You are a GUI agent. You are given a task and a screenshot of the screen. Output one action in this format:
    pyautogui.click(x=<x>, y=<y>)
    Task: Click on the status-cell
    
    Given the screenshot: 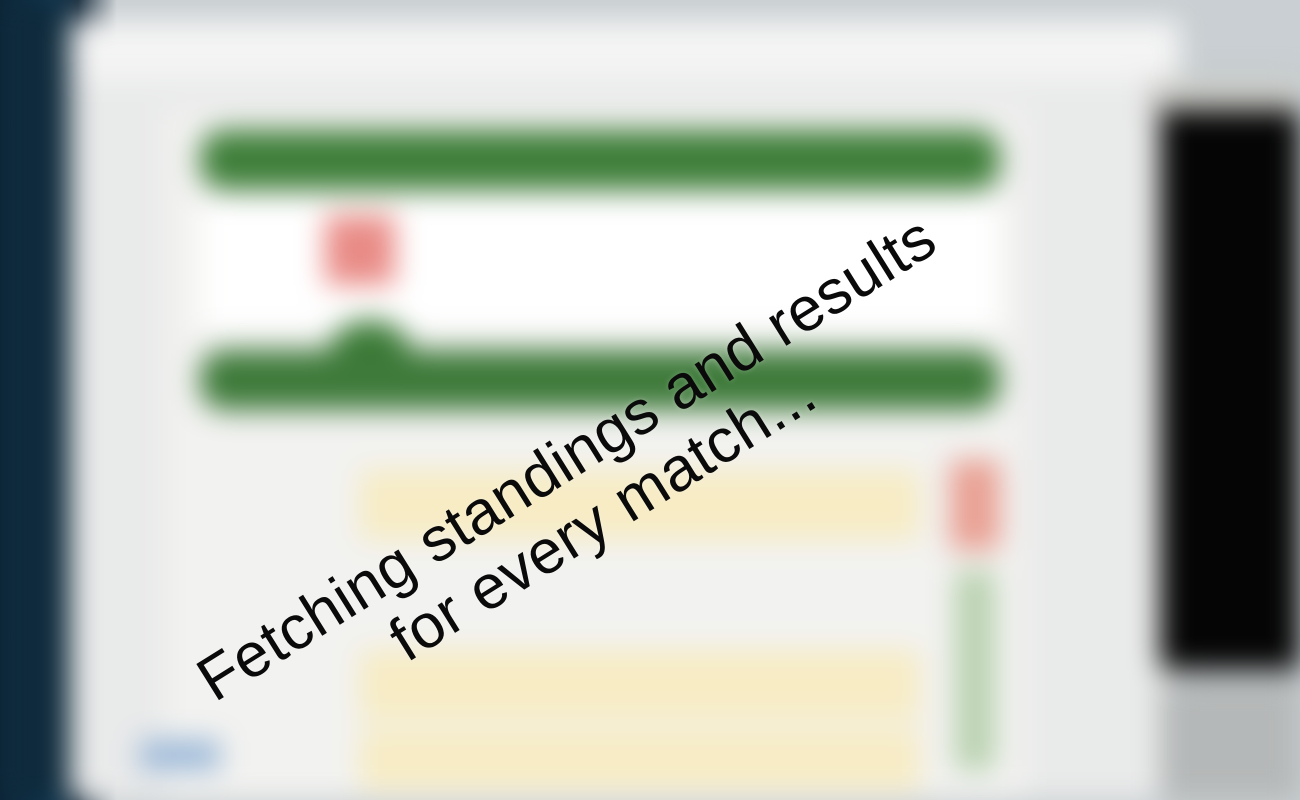 What is the action you would take?
    pyautogui.click(x=975, y=505)
    